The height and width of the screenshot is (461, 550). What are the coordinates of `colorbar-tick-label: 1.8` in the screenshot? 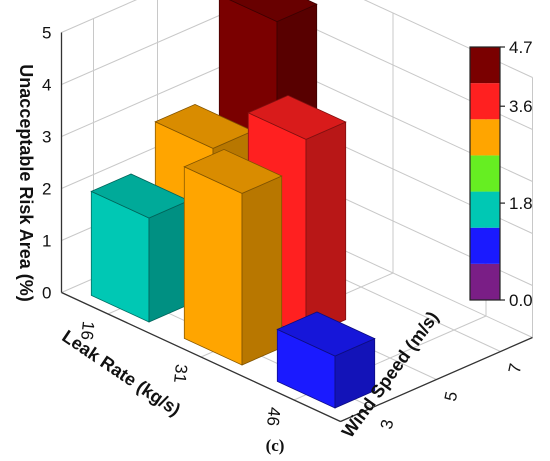 It's located at (521, 203).